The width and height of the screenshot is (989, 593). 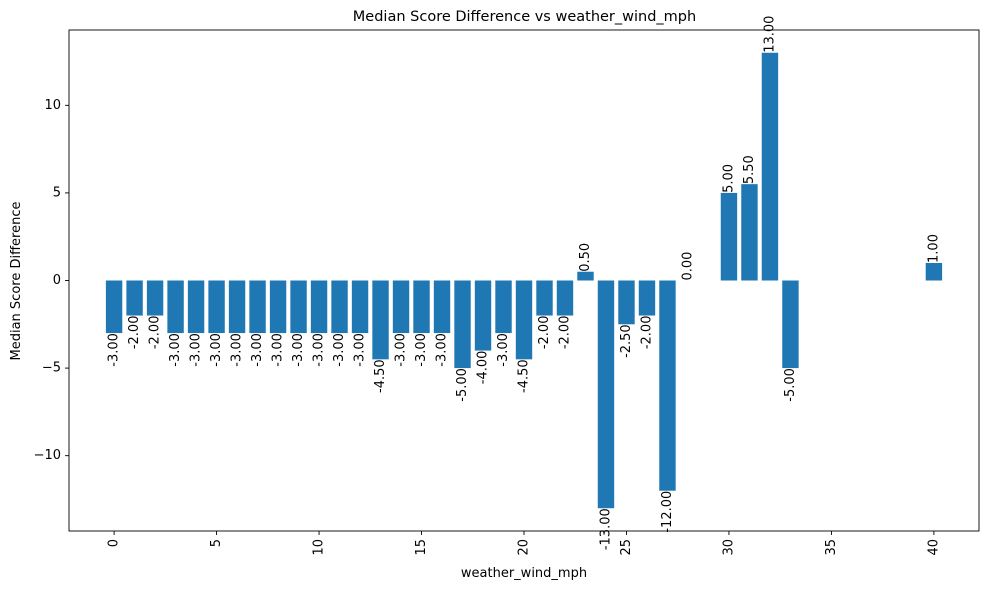 What do you see at coordinates (57, 280) in the screenshot?
I see `y-tick-label: 0` at bounding box center [57, 280].